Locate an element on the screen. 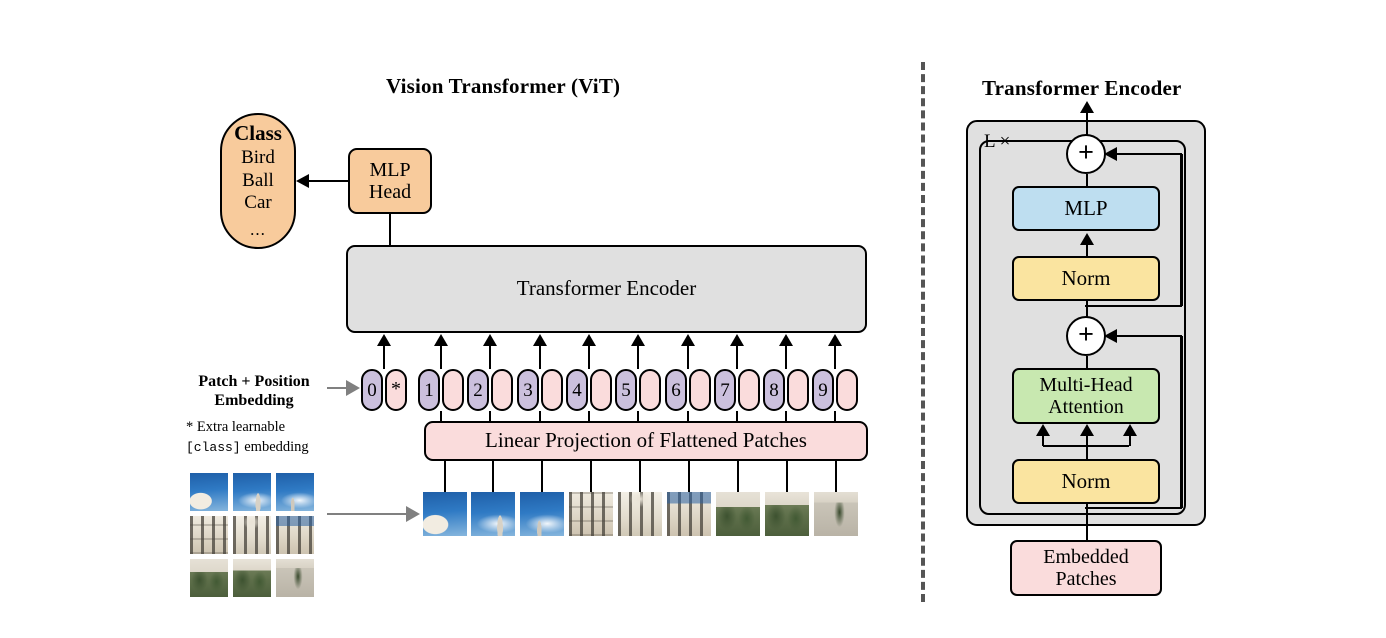 This screenshot has width=1386, height=638. mlp-block: MLP is located at coordinates (1086, 208).